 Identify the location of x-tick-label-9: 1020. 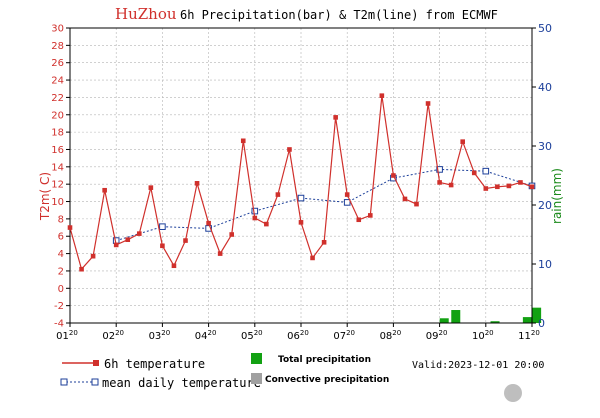
(483, 335).